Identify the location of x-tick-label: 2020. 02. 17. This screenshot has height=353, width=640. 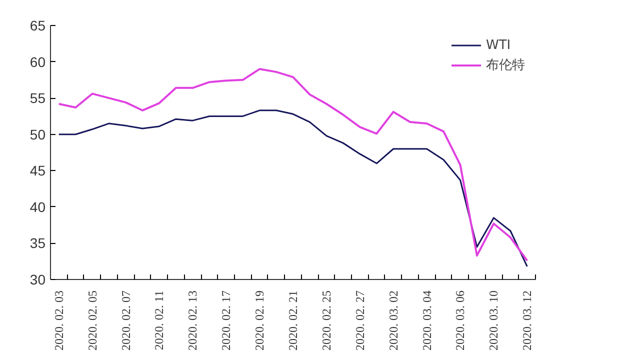
(226, 320).